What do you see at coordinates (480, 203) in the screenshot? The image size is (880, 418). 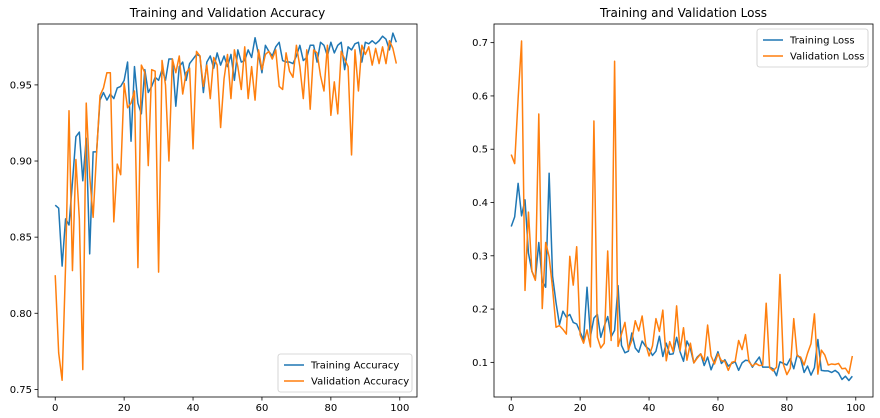 I see `y-tick-label: 0.4` at bounding box center [480, 203].